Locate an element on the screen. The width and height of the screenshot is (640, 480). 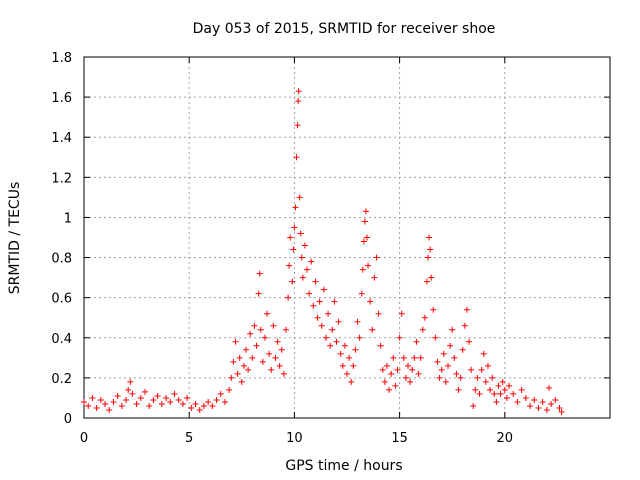
y-tick-label: 1.8 is located at coordinates (61, 58).